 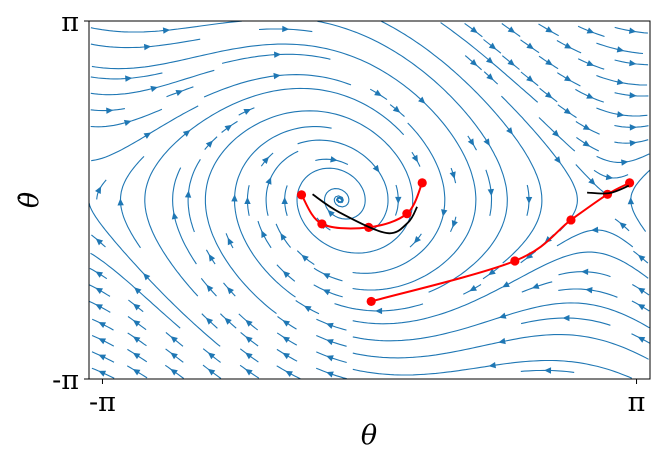 I want to click on y-tick-label-0: -π, so click(x=65, y=380).